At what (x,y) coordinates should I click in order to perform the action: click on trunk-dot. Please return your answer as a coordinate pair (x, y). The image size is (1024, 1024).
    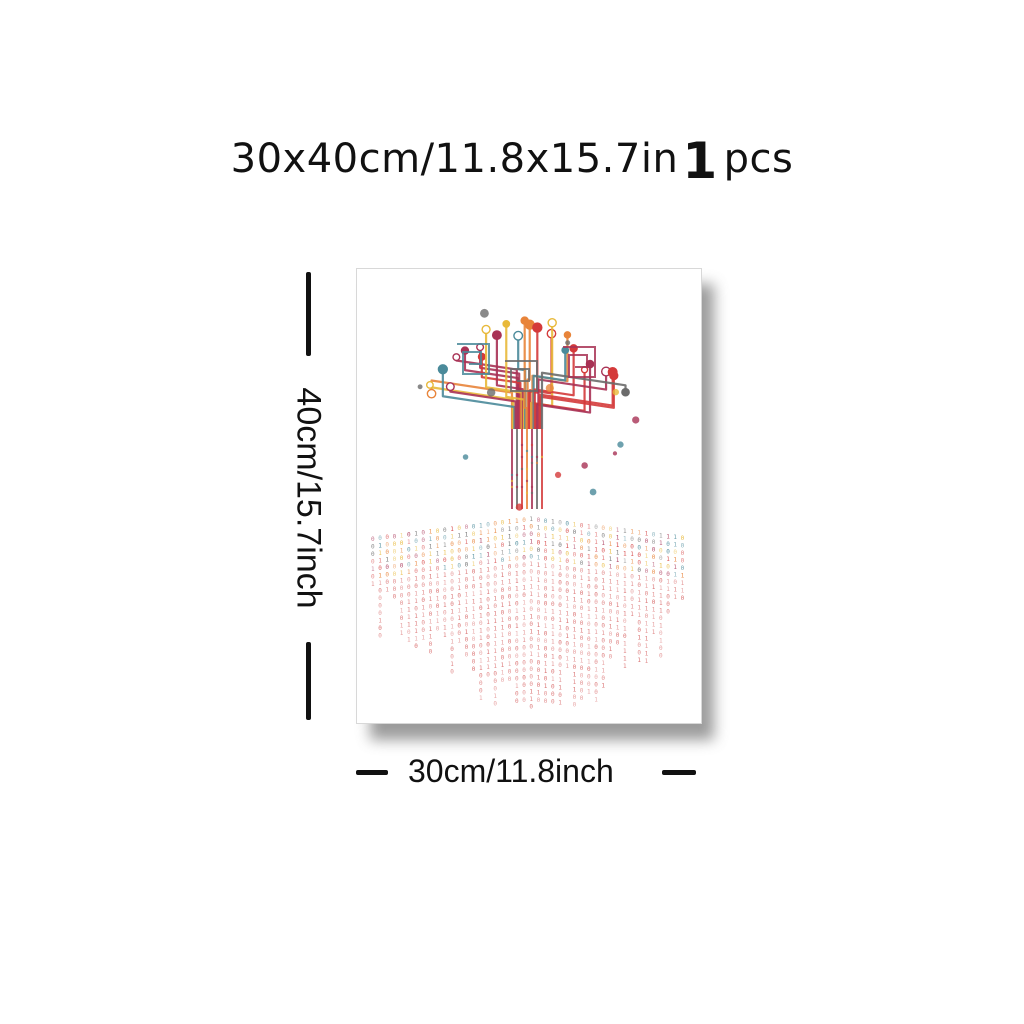
    Looking at the image, I should click on (522, 469).